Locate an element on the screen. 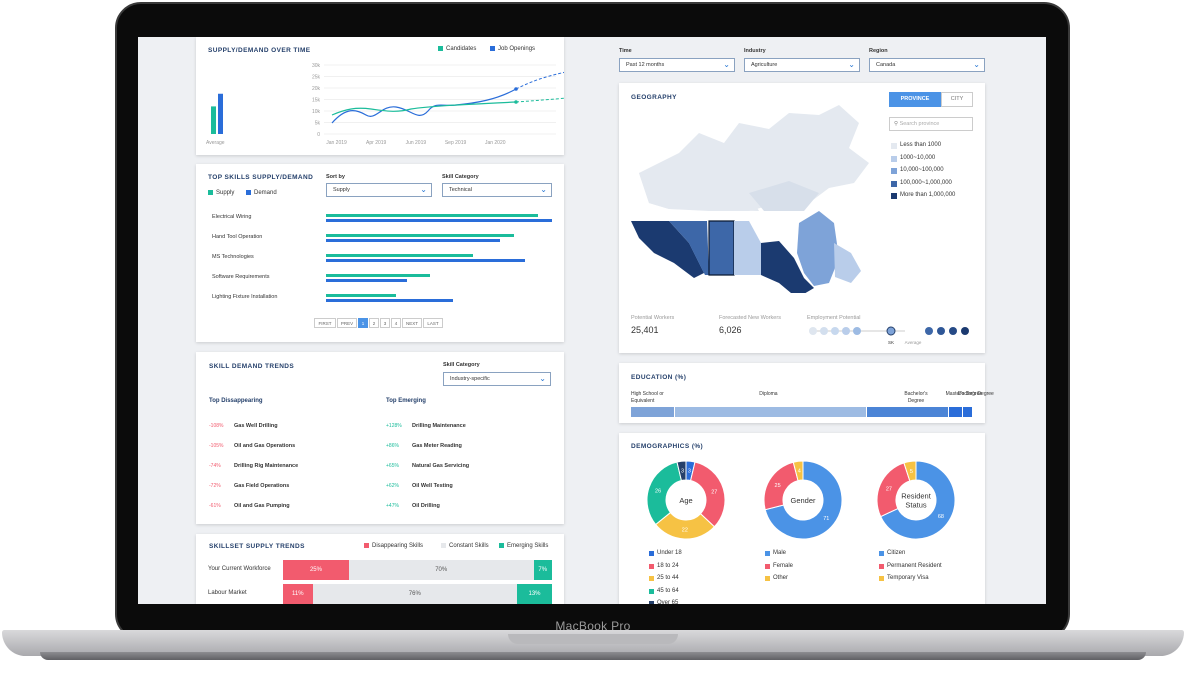 The width and height of the screenshot is (1186, 673). pager-first: FIRST is located at coordinates (325, 323).